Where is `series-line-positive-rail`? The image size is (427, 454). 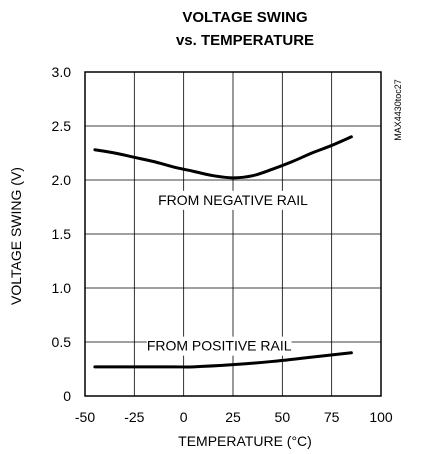
series-line-positive-rail is located at coordinates (223, 360).